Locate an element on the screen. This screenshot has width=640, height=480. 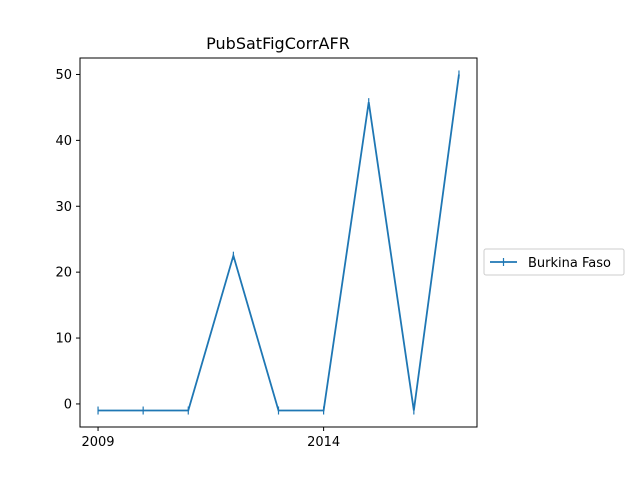
legend-box is located at coordinates (554, 262).